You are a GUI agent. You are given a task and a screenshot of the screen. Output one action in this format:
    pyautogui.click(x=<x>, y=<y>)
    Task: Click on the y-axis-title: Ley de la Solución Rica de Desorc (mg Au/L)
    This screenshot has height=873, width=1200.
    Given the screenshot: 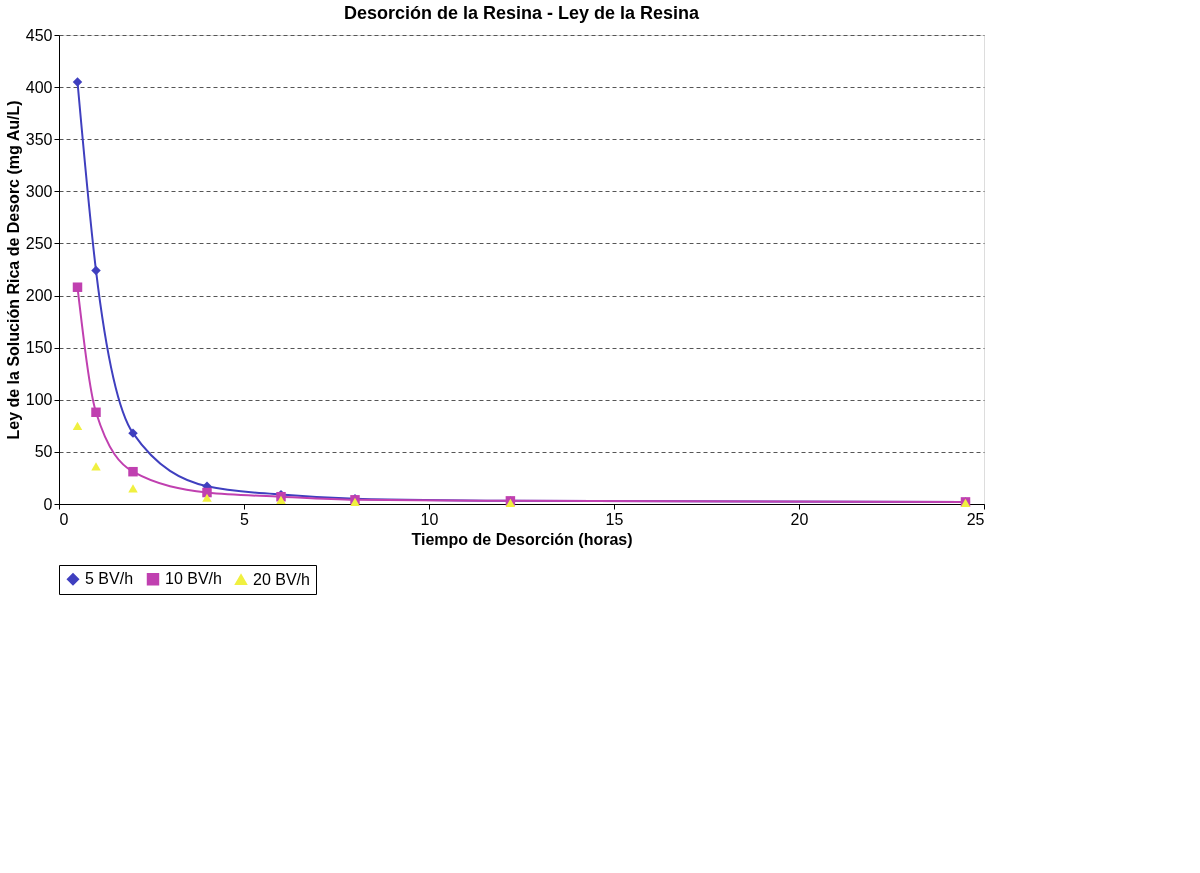 What is the action you would take?
    pyautogui.click(x=13, y=270)
    